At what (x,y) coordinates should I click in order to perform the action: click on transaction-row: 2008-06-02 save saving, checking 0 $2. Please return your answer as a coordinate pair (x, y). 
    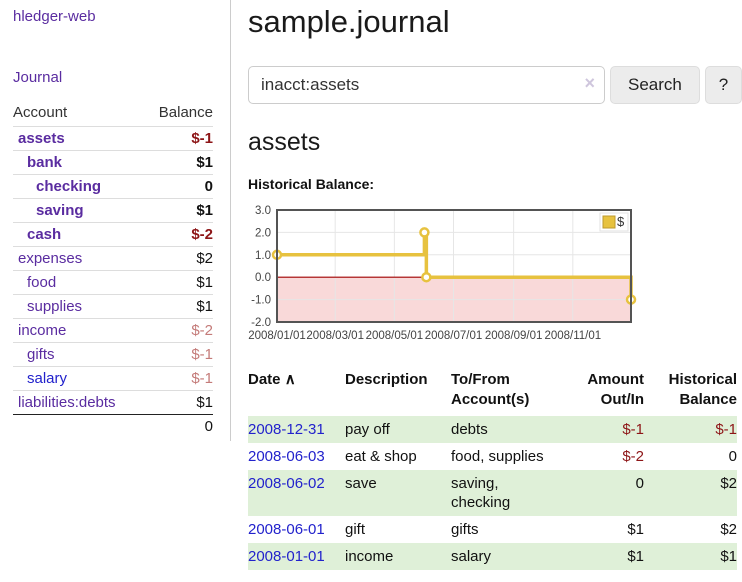
    Looking at the image, I should click on (492, 493).